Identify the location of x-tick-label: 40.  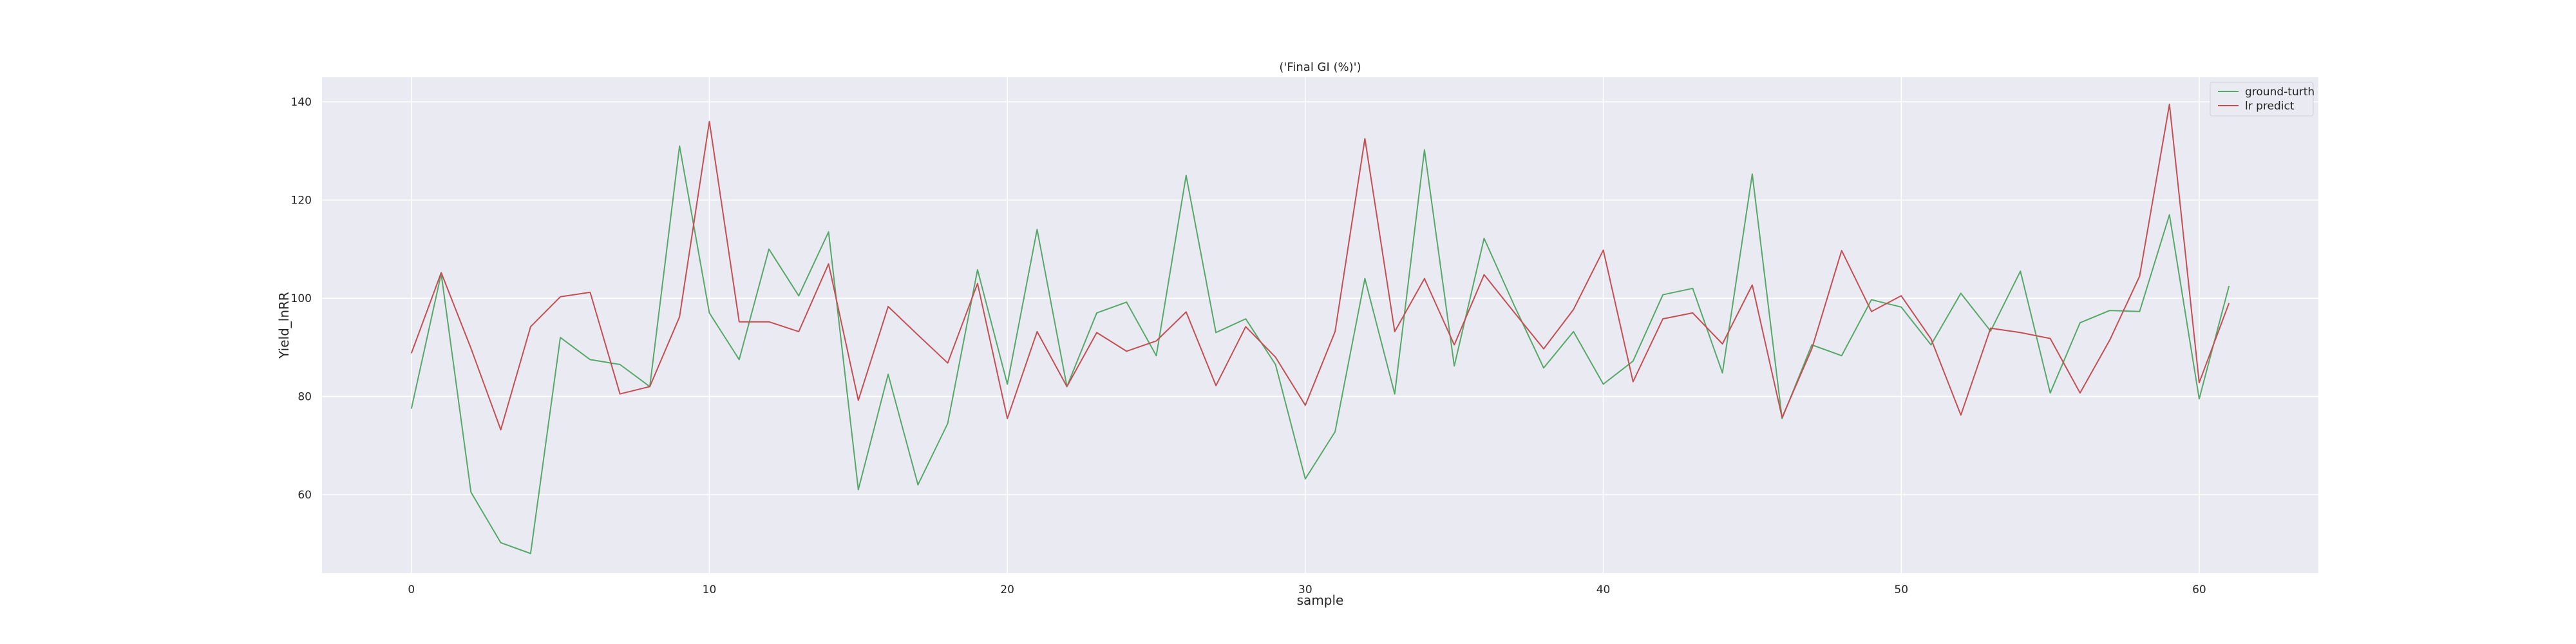
(1603, 589).